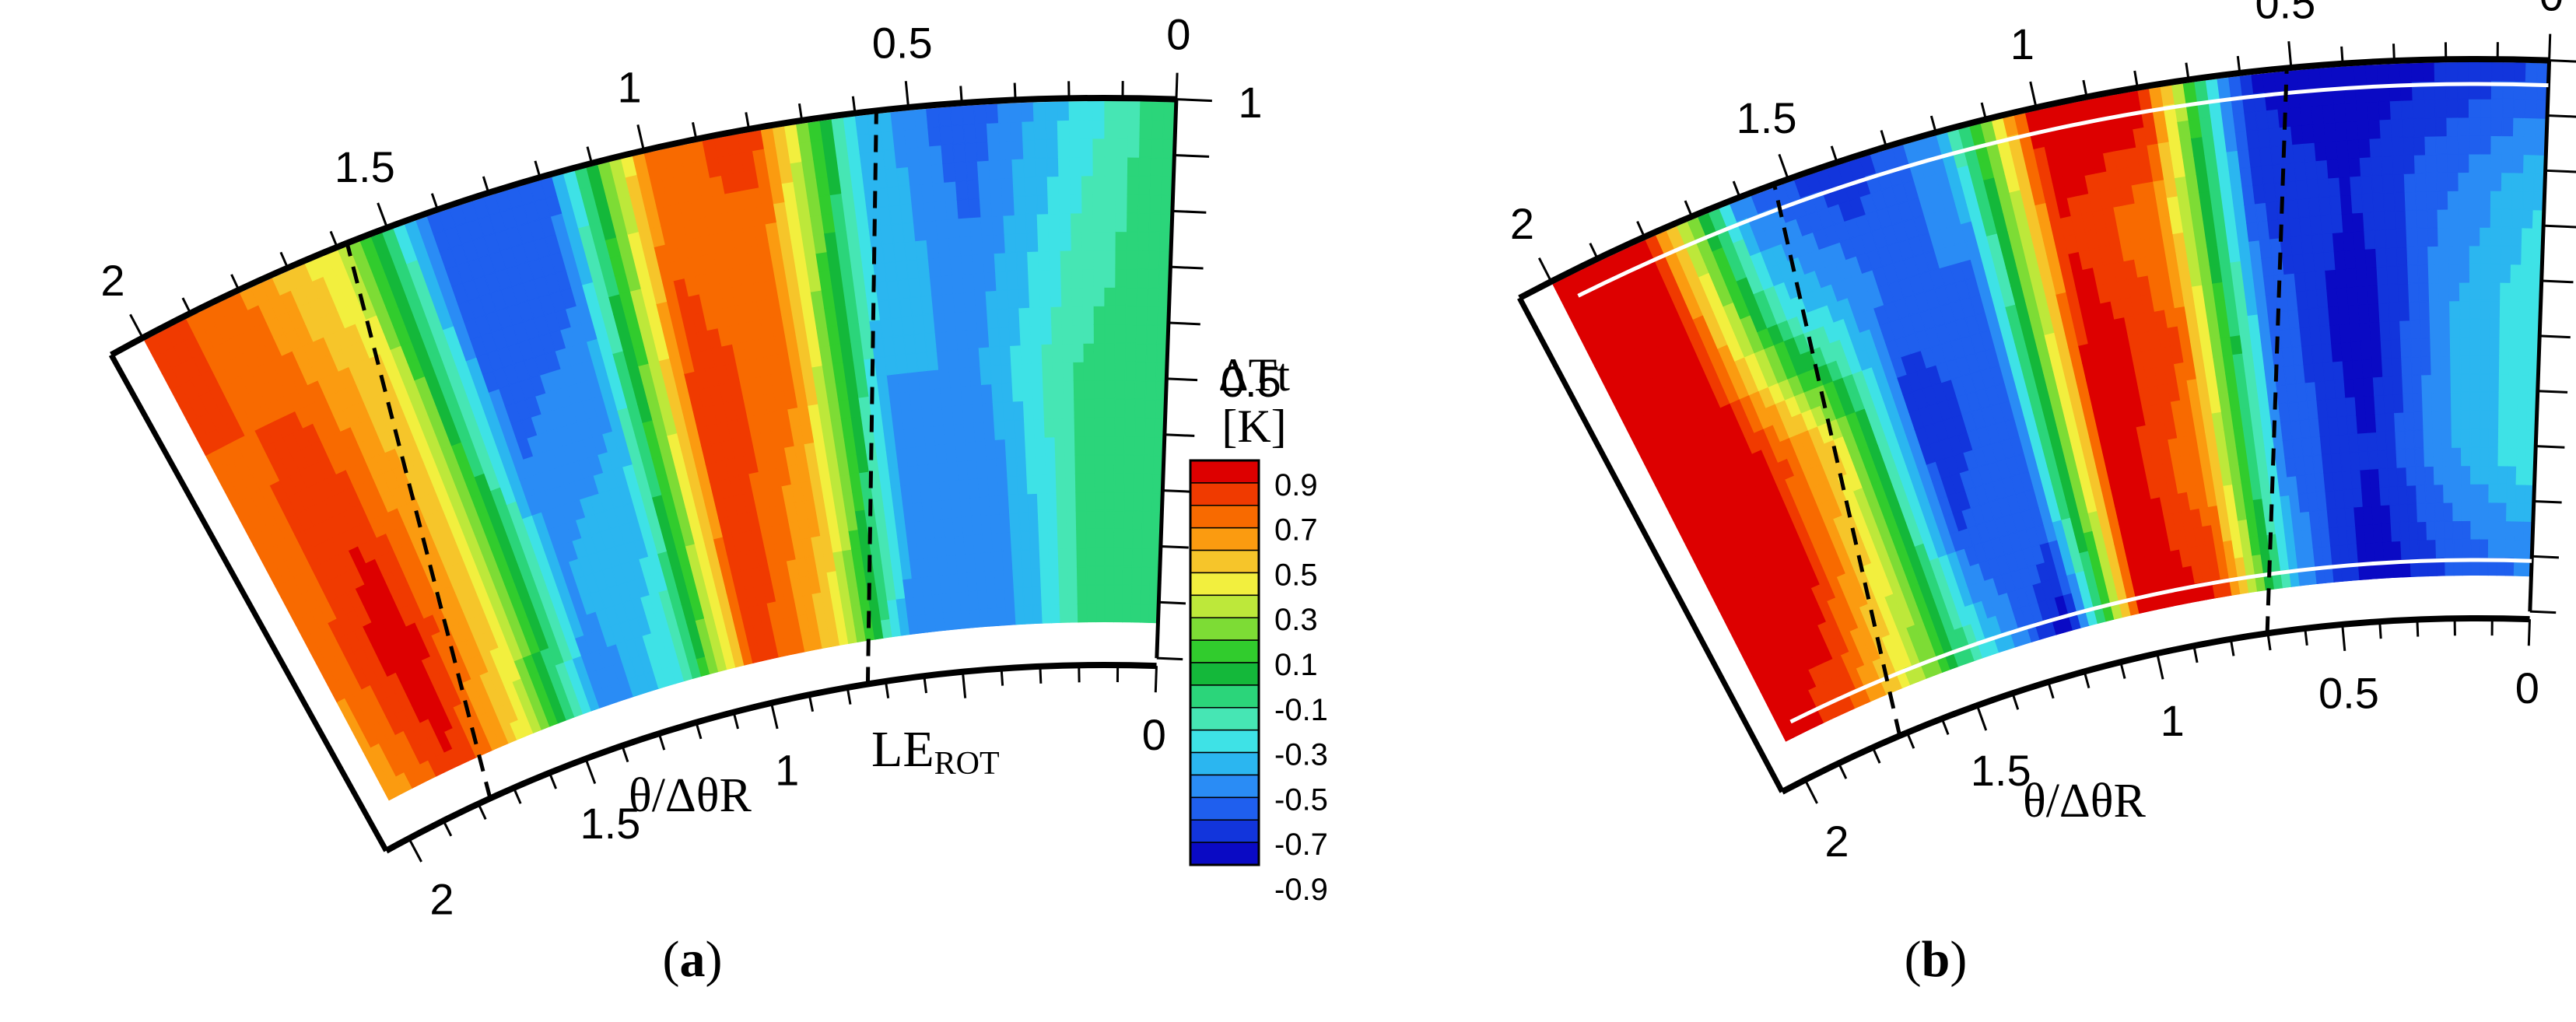 This screenshot has height=1022, width=2576. I want to click on outer-tick, so click(136, 326).